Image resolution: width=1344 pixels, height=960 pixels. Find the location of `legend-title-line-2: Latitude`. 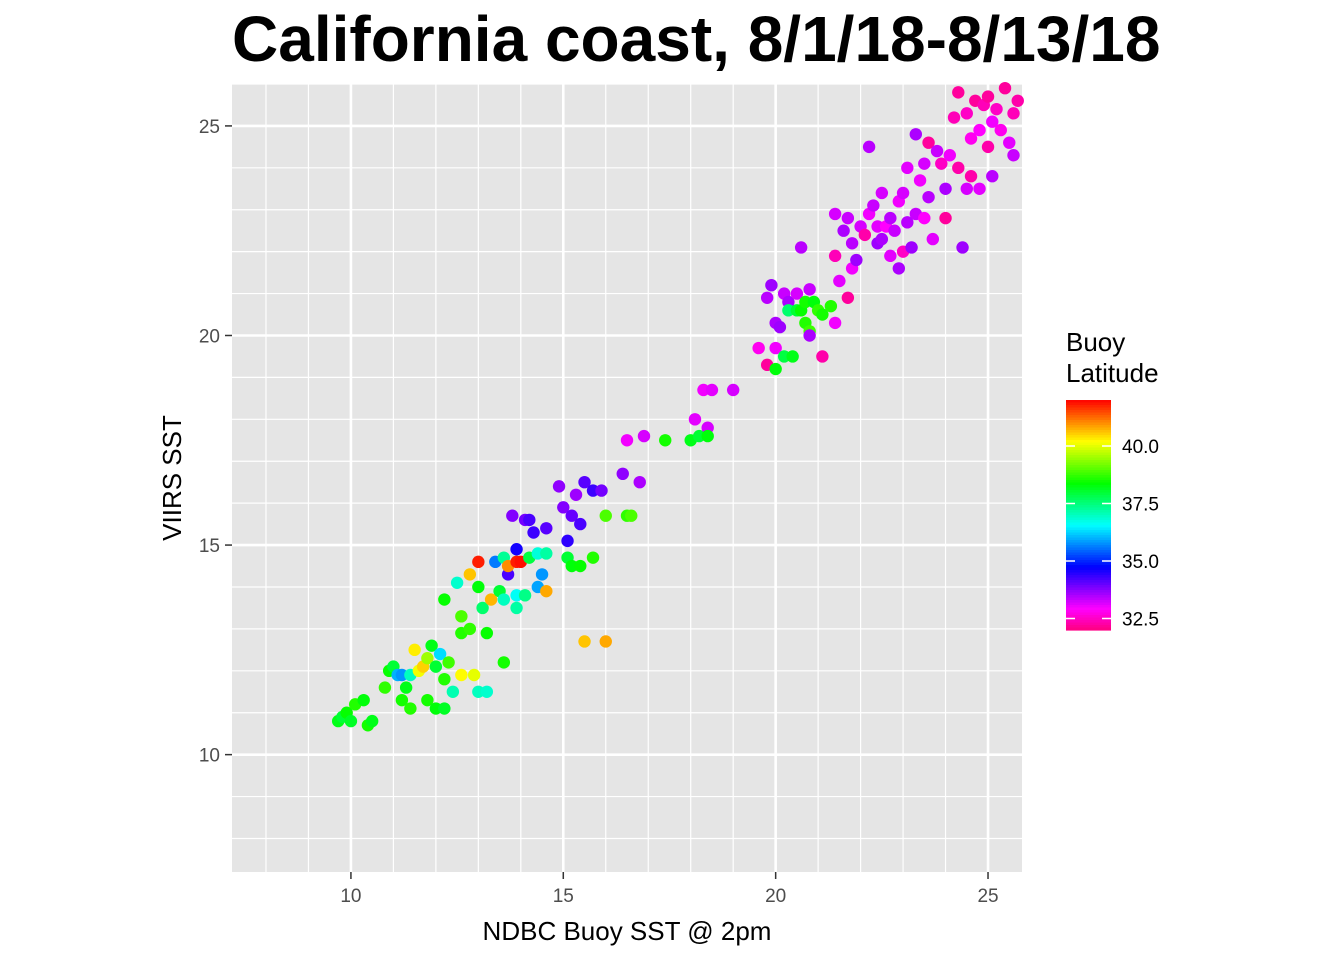

legend-title-line-2: Latitude is located at coordinates (1112, 373).